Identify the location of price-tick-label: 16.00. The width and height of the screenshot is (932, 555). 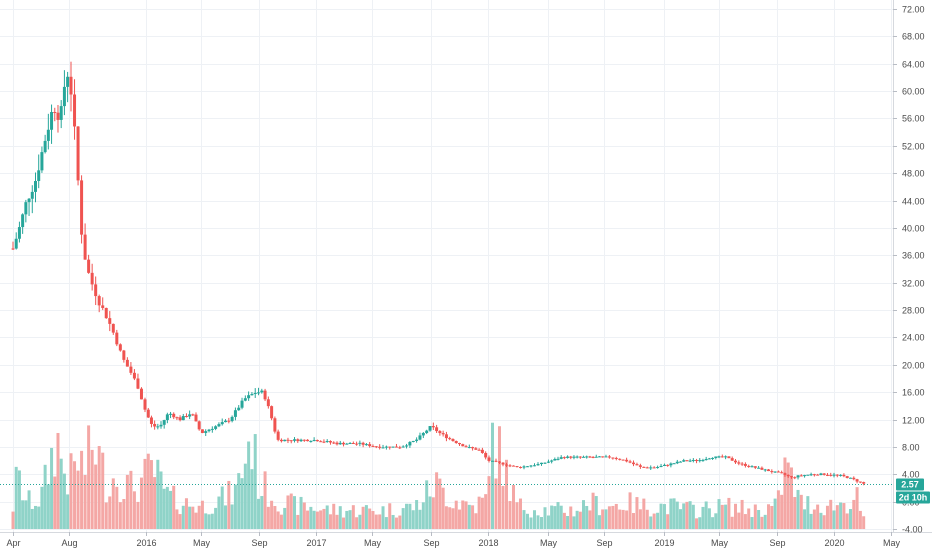
(913, 393).